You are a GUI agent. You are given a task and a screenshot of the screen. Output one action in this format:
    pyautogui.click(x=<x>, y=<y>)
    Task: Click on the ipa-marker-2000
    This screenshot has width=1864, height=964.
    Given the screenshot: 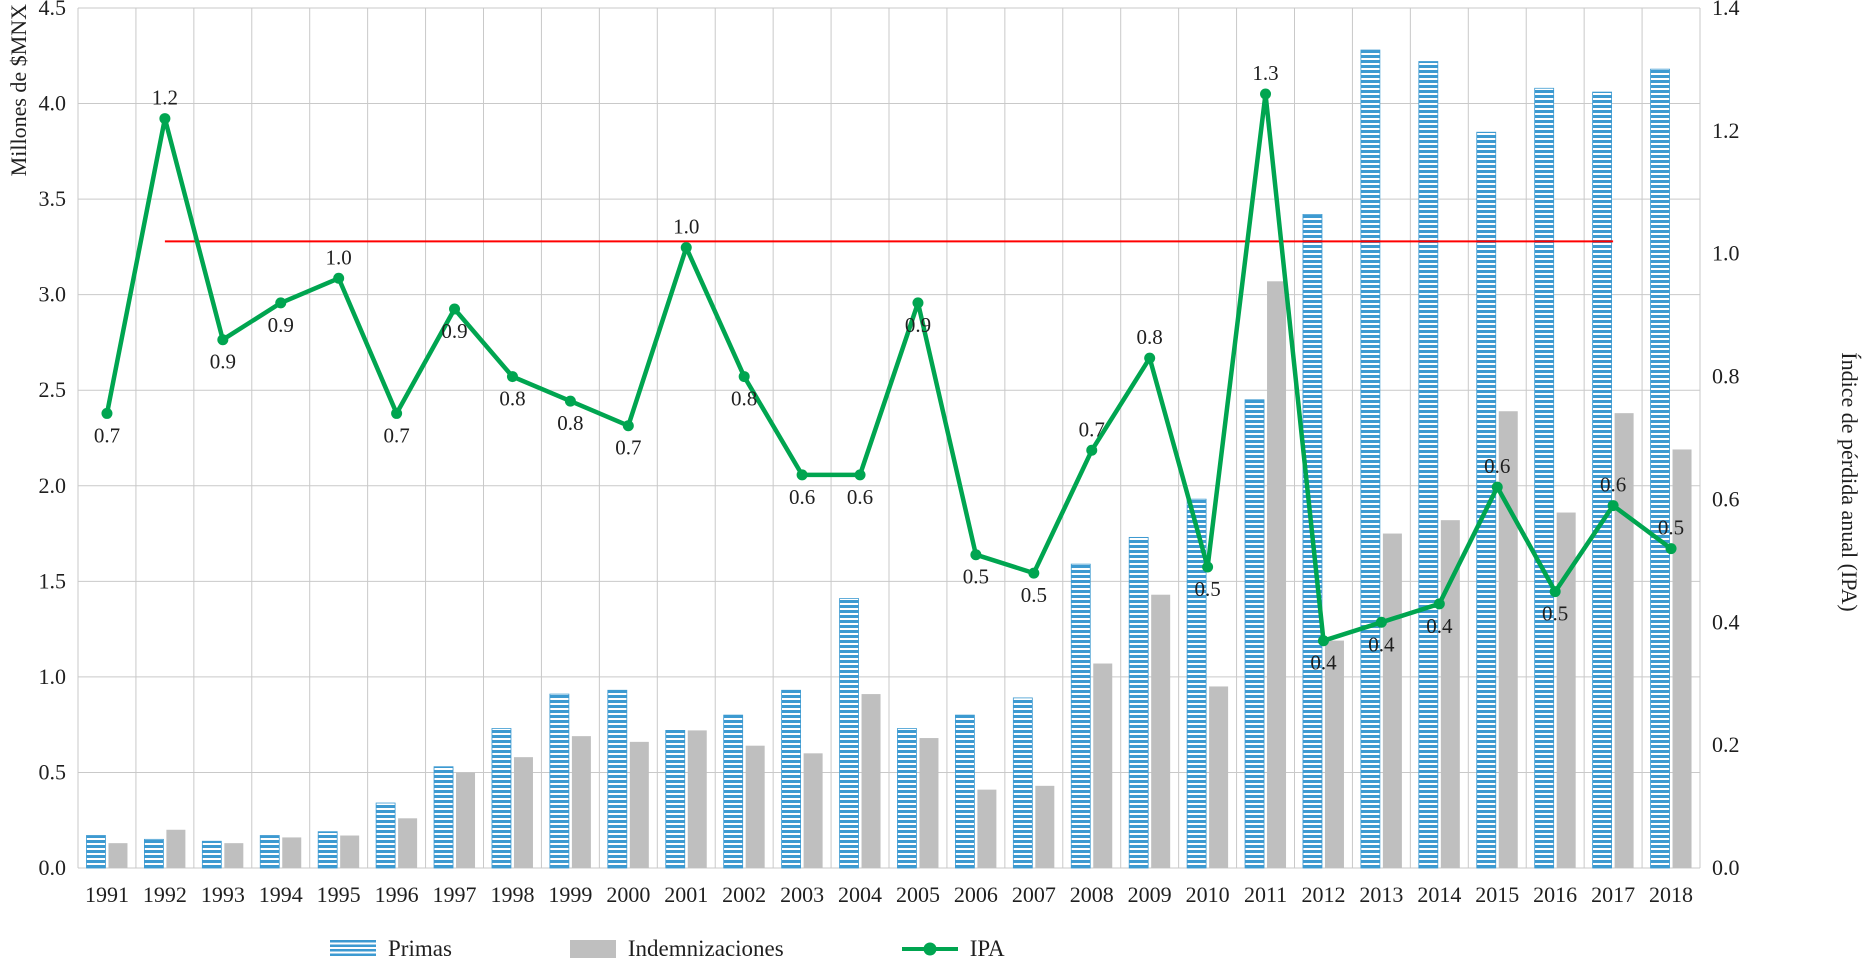 What is the action you would take?
    pyautogui.click(x=628, y=426)
    